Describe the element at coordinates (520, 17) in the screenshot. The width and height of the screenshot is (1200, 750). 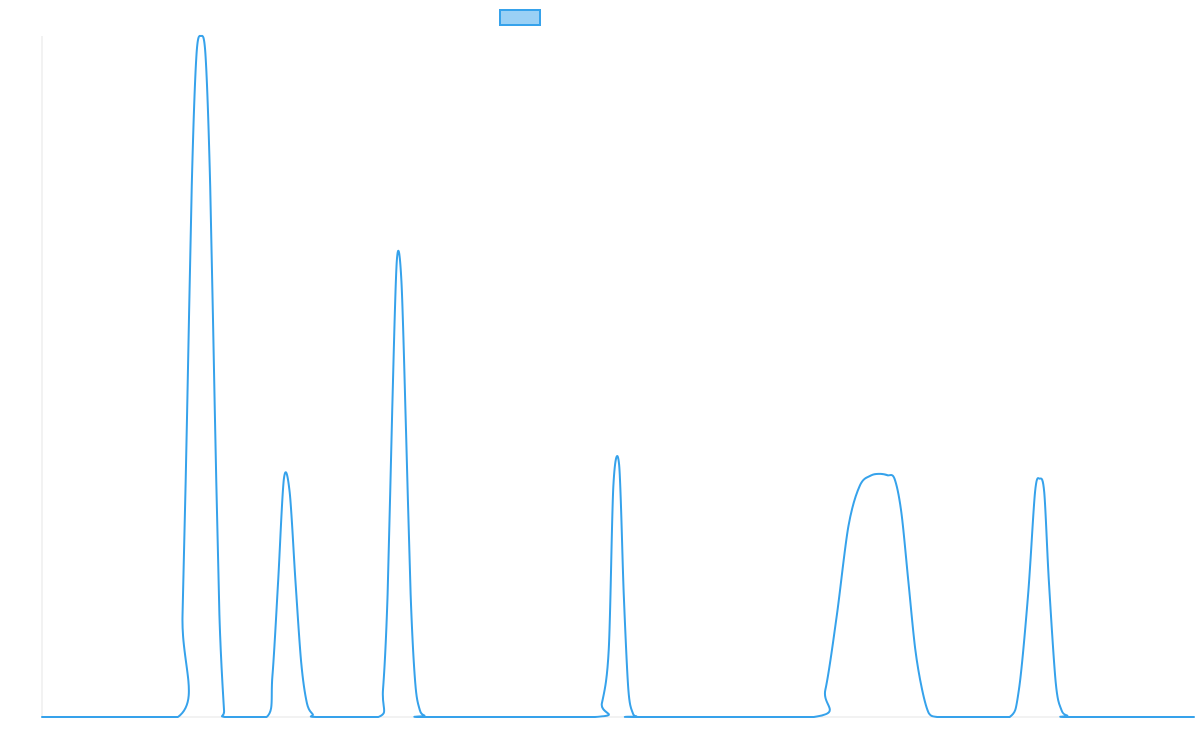
I see `legend-swatch` at that location.